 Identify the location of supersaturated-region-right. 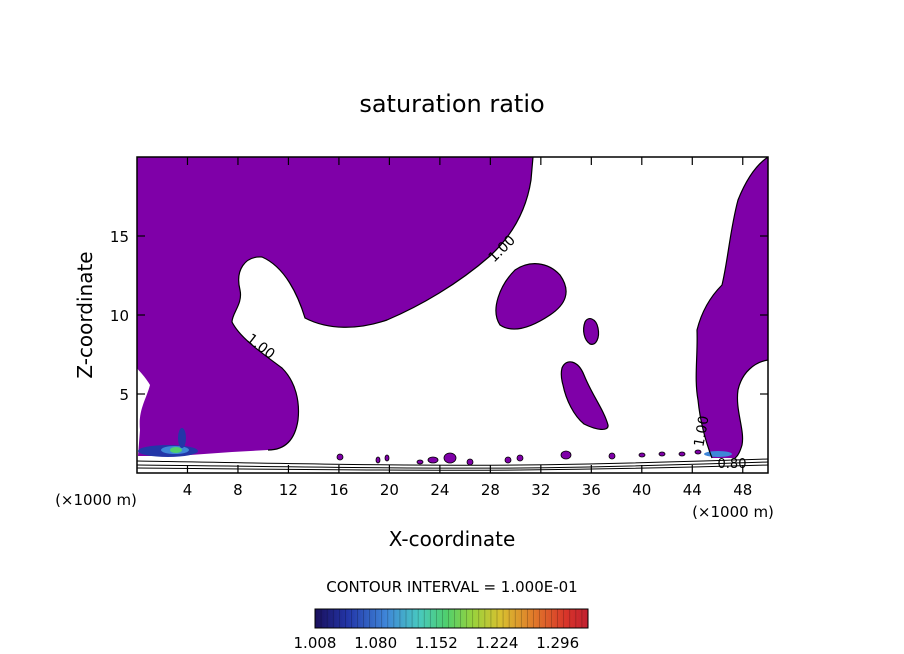
(732, 307).